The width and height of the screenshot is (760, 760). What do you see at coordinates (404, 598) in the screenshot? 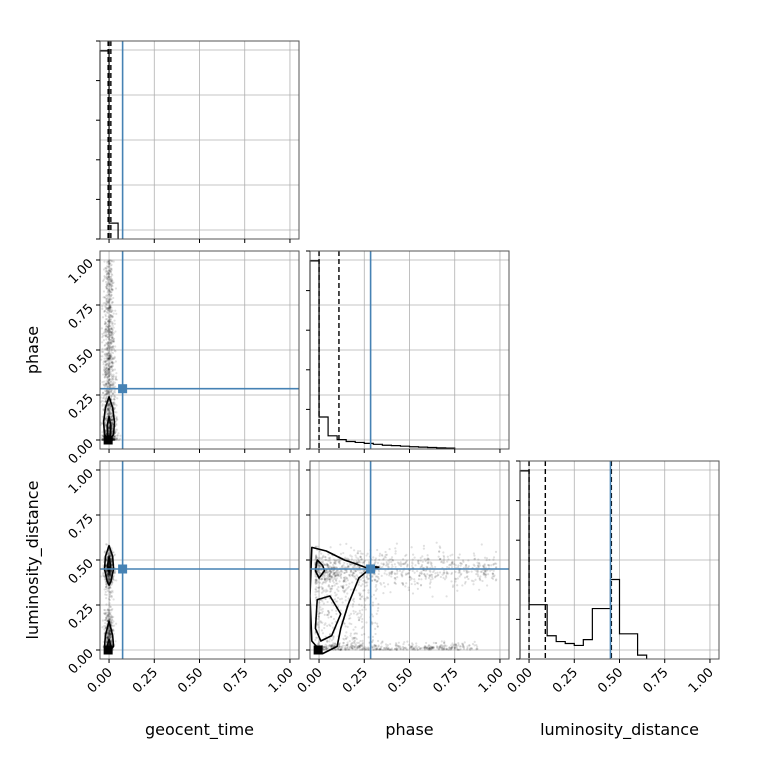
I see `scatter-luminosity-distance-vs-phase-samples` at bounding box center [404, 598].